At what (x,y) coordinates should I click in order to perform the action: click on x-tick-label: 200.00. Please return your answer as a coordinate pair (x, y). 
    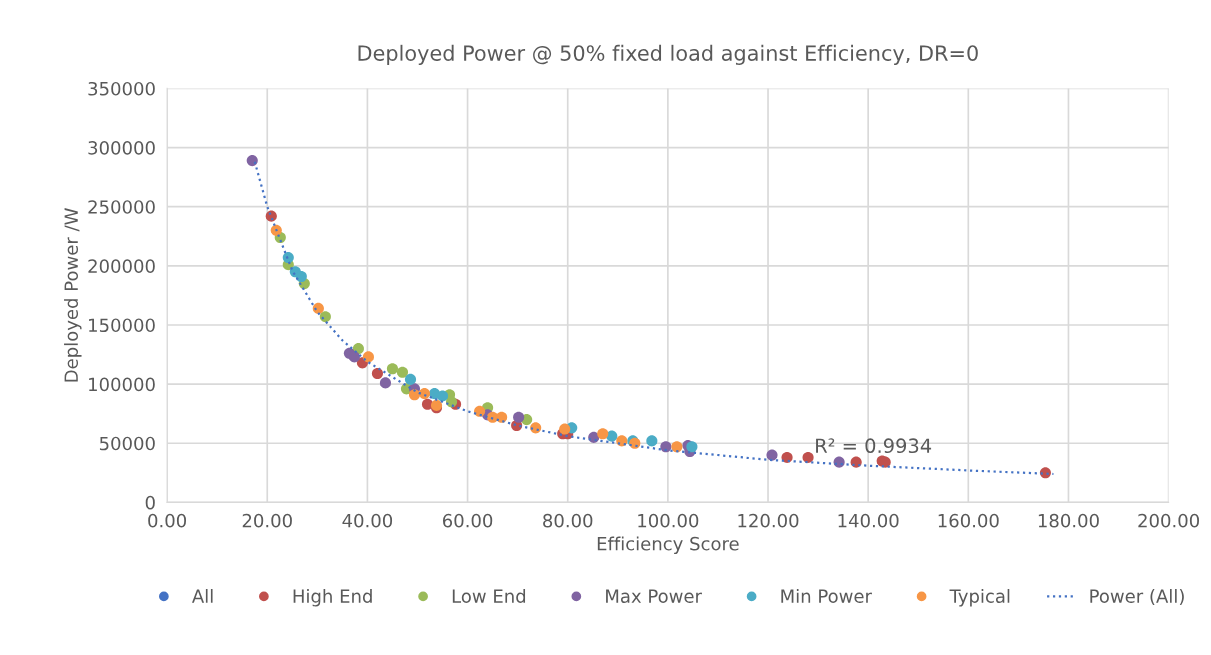
    Looking at the image, I should click on (1168, 520).